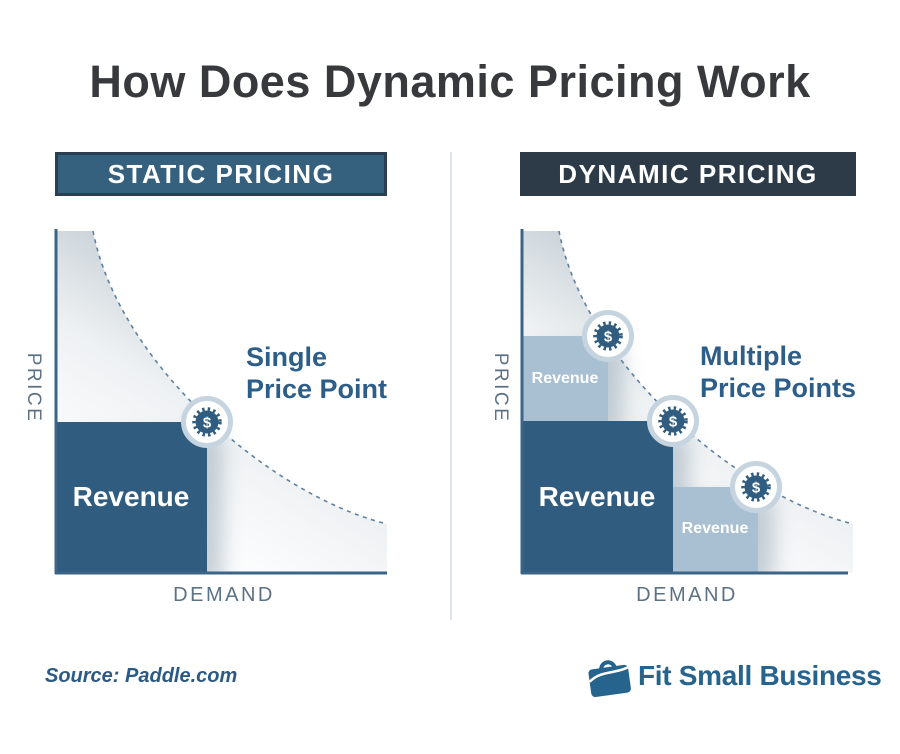 Image resolution: width=900 pixels, height=754 pixels. Describe the element at coordinates (316, 373) in the screenshot. I see `static-annotation: Single Price Point` at that location.